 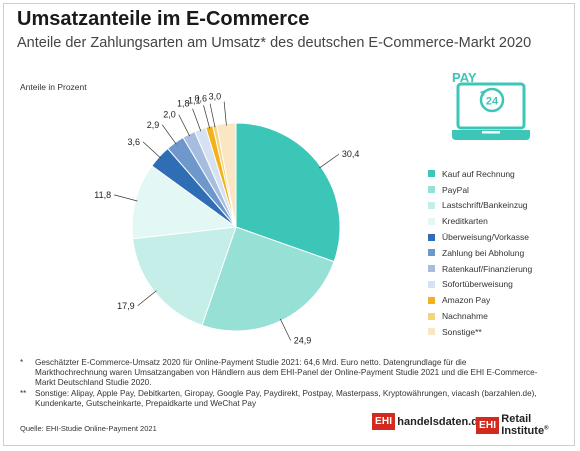 I want to click on data-label-1: 24,9, so click(x=303, y=340).